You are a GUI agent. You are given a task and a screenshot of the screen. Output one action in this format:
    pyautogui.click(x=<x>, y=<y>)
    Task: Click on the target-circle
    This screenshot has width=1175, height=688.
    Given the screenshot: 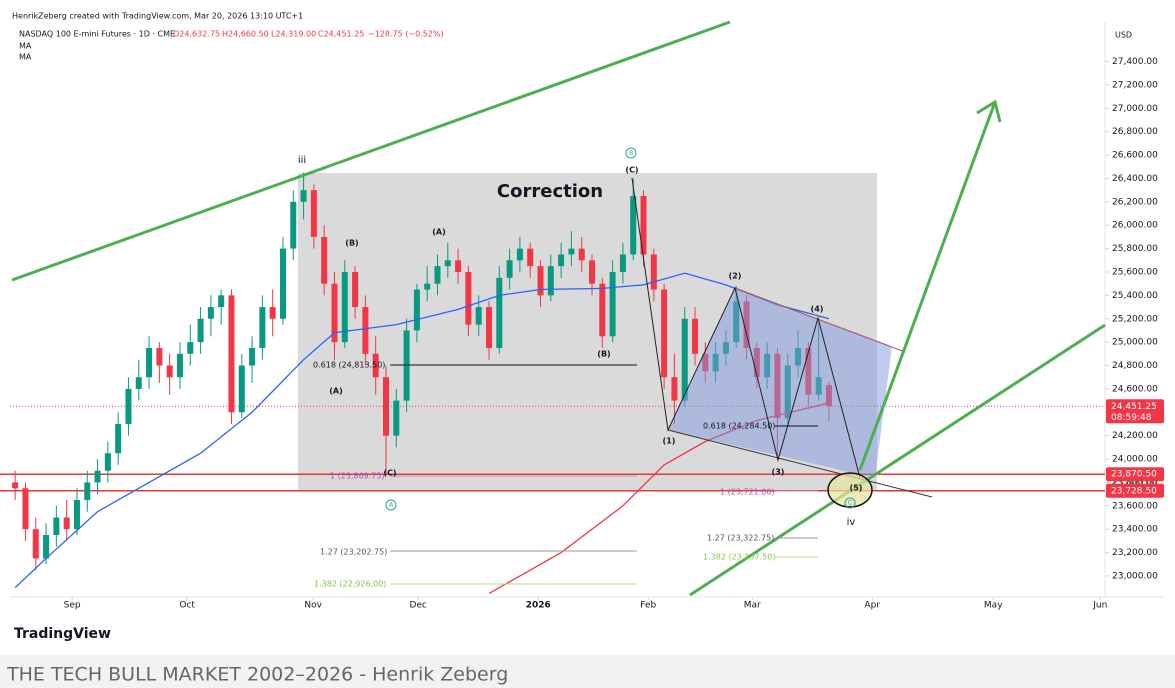 What is the action you would take?
    pyautogui.click(x=850, y=490)
    